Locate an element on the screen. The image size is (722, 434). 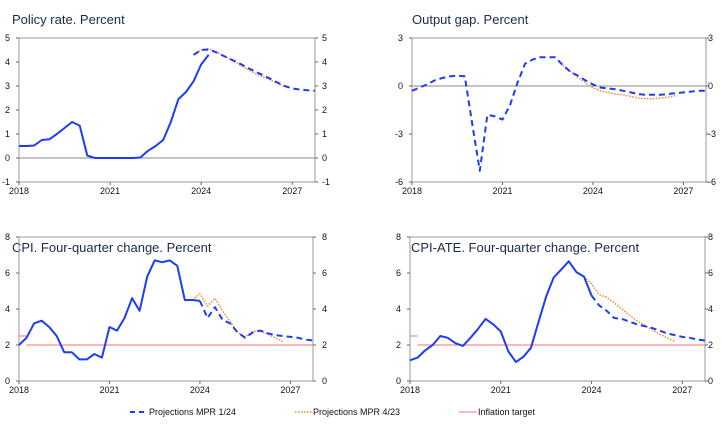
legend-label-target: Inflation target is located at coordinates (507, 412).